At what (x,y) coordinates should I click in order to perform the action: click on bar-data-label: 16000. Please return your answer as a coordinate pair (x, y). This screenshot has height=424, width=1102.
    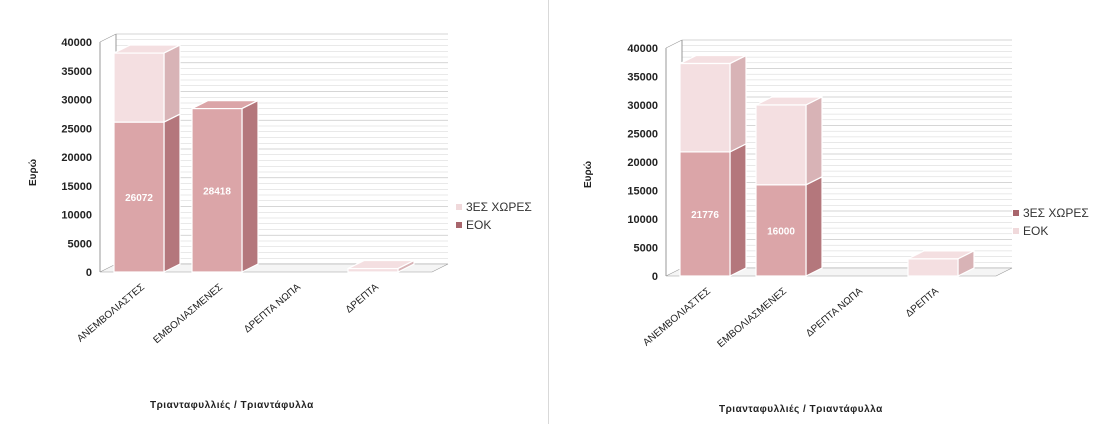
    Looking at the image, I should click on (781, 231).